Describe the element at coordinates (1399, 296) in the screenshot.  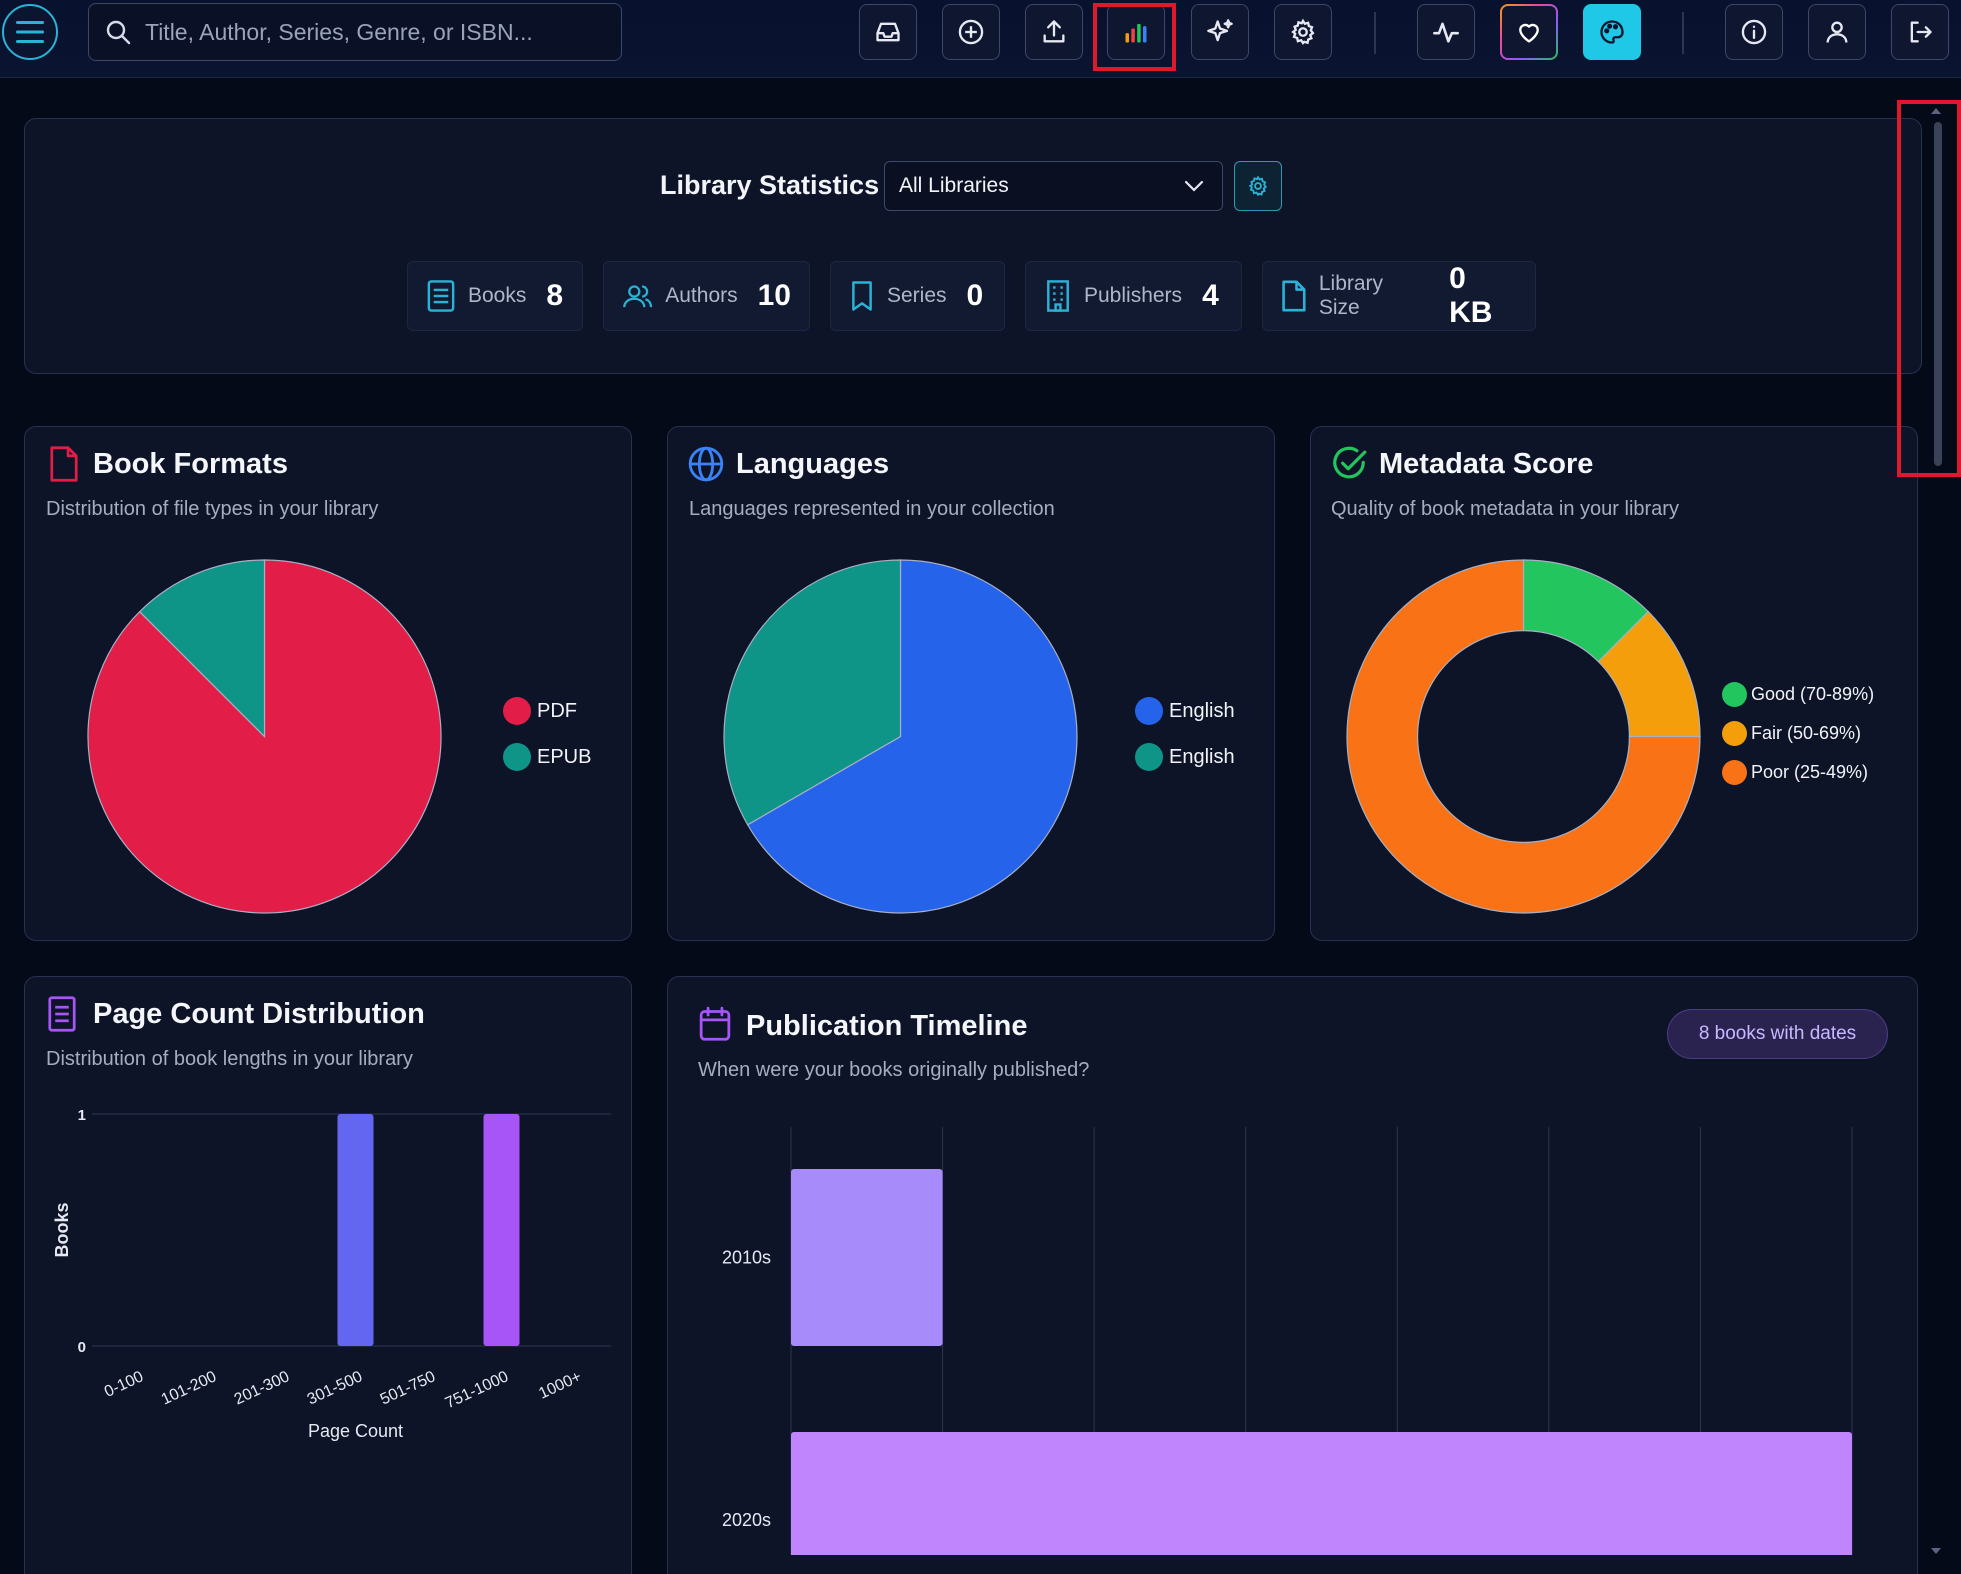
I see `stat-library-size: Library Size 0 KB` at that location.